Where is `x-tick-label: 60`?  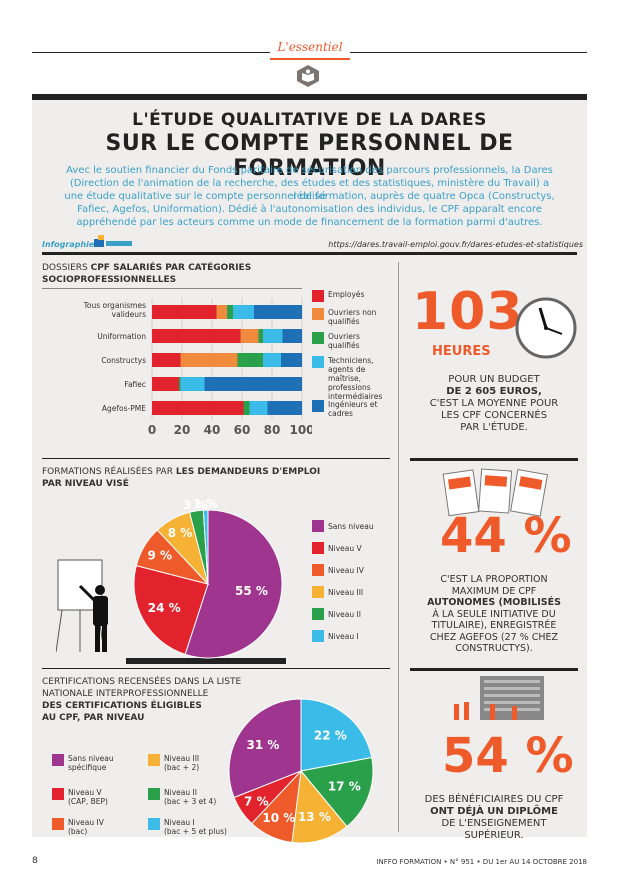 x-tick-label: 60 is located at coordinates (242, 430).